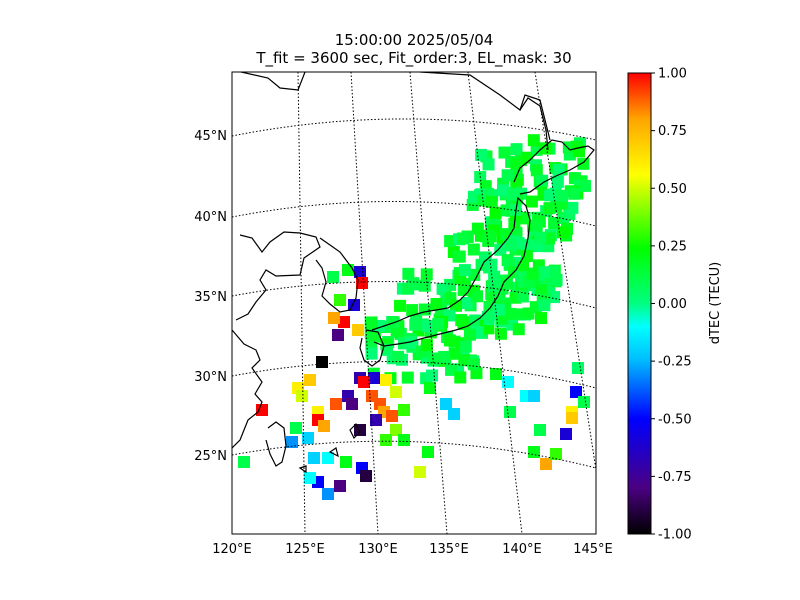  Describe the element at coordinates (305, 549) in the screenshot. I see `x-tick-label: 125°E` at that location.